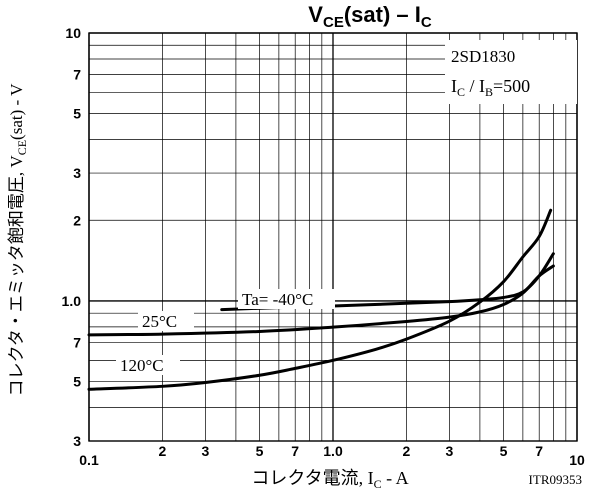  What do you see at coordinates (333, 451) in the screenshot?
I see `x-tick-label-1: 1.0` at bounding box center [333, 451].